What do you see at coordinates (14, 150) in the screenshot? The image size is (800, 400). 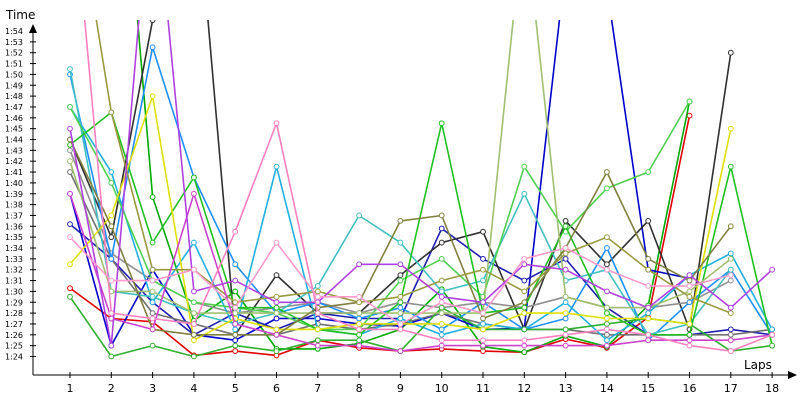 I see `y-tick-label: 1:43` at bounding box center [14, 150].